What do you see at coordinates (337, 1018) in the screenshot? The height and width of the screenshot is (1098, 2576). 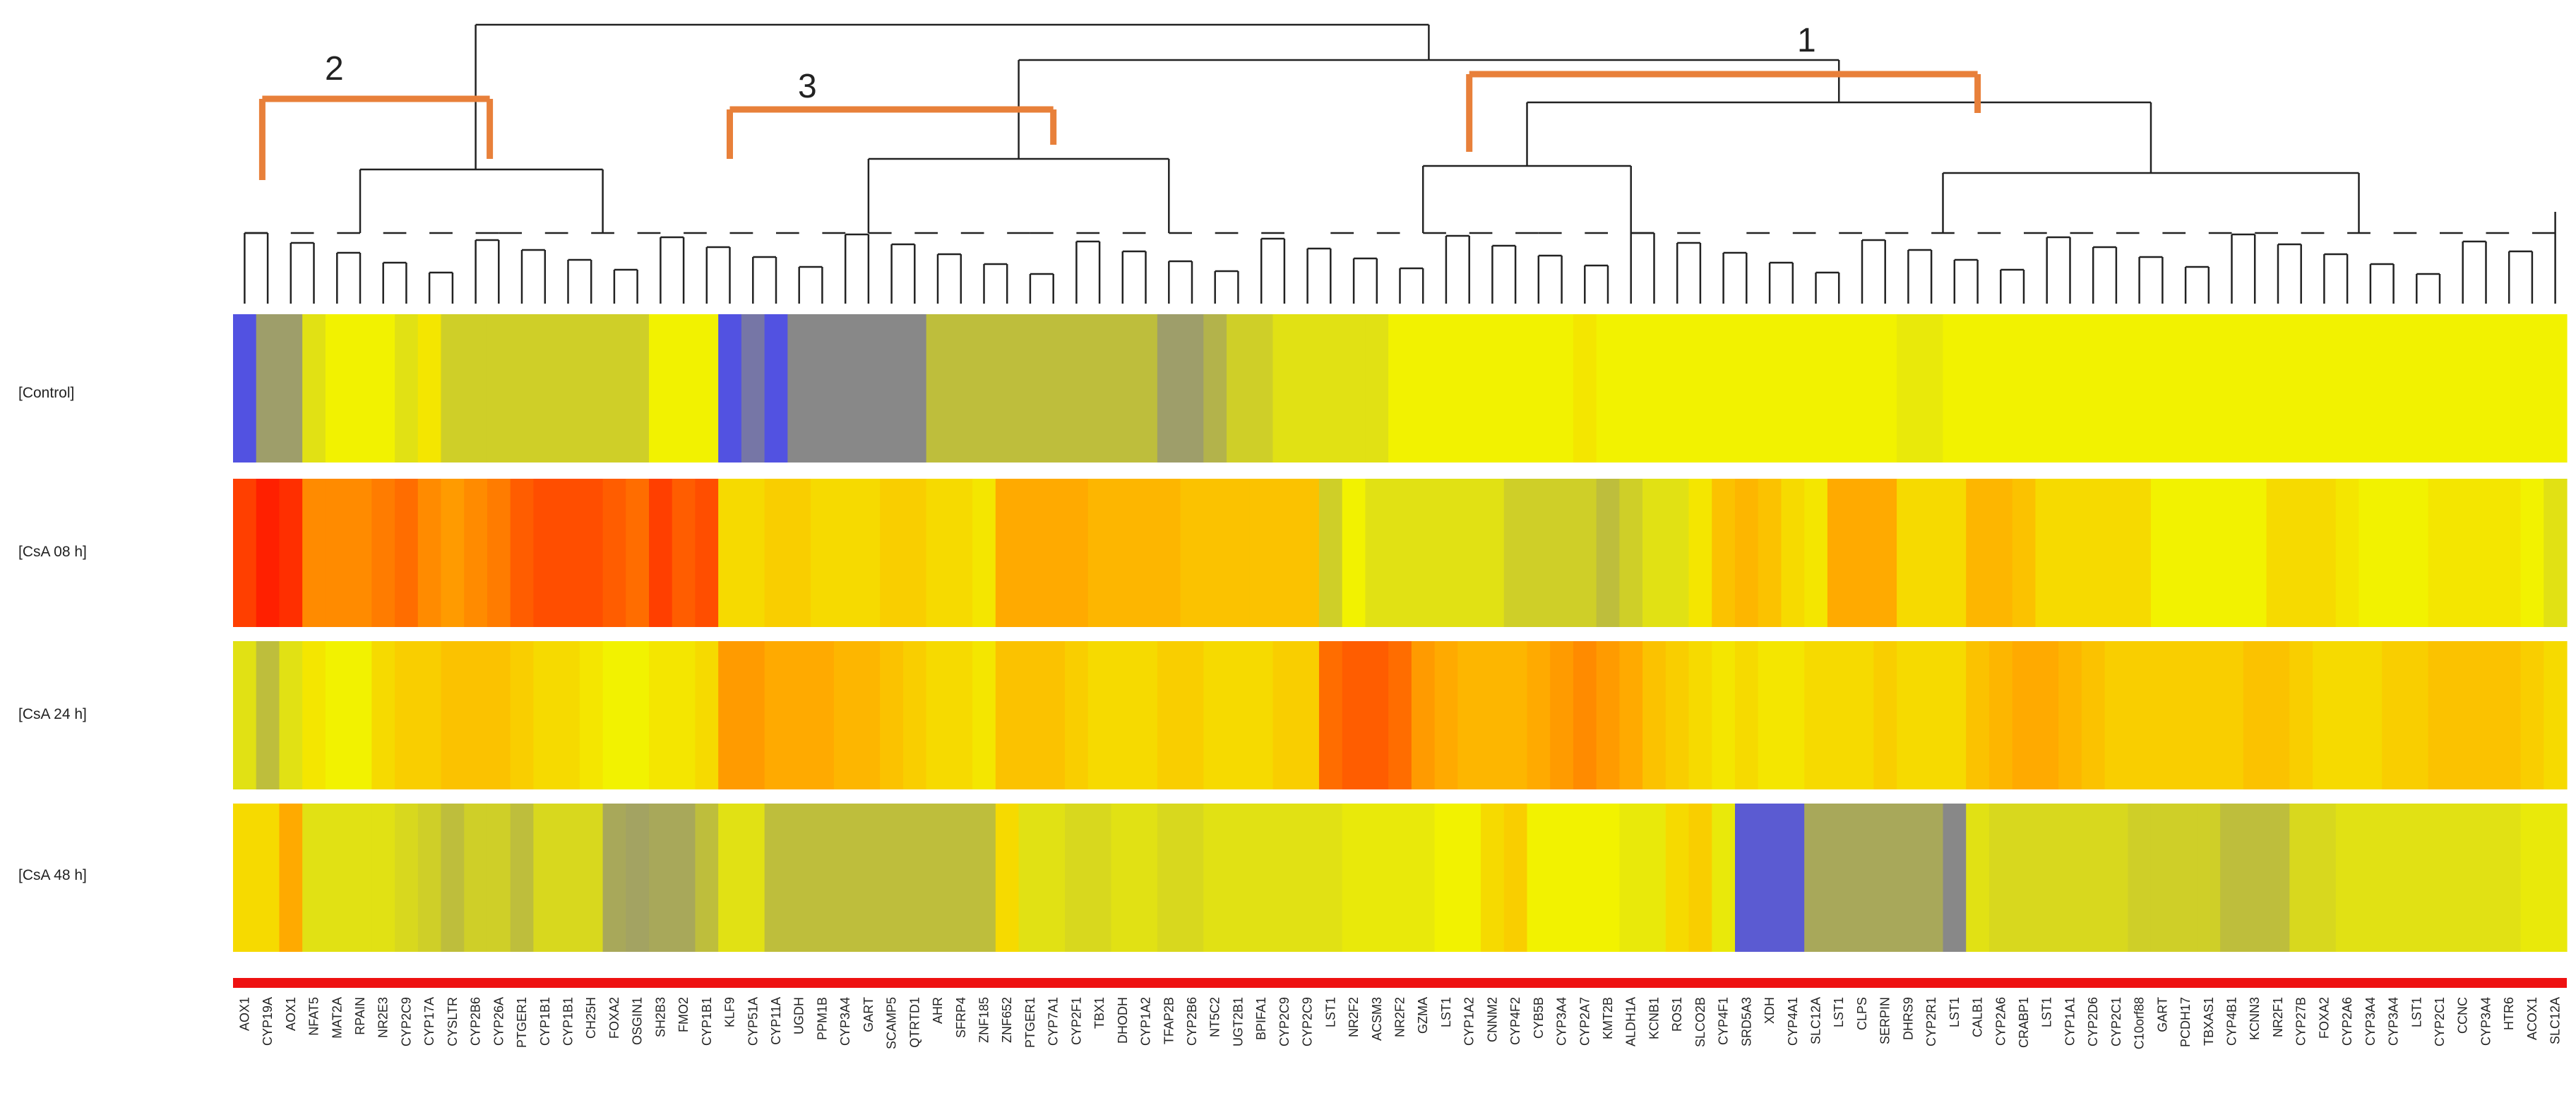 I see `column-label: MAT2A` at bounding box center [337, 1018].